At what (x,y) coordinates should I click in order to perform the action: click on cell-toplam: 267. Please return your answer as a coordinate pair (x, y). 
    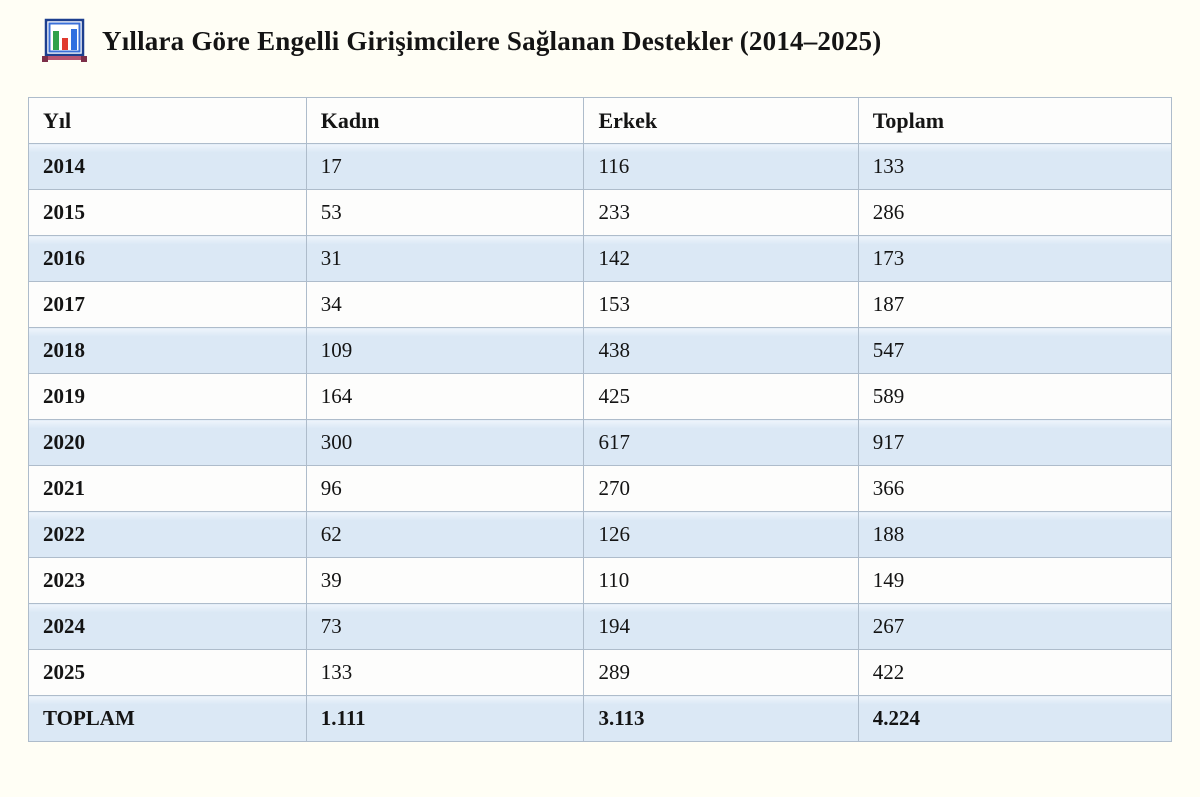
    Looking at the image, I should click on (1015, 626).